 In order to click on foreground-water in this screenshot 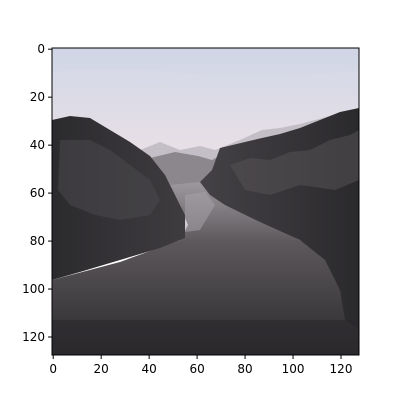, I will do `click(205, 337)`.